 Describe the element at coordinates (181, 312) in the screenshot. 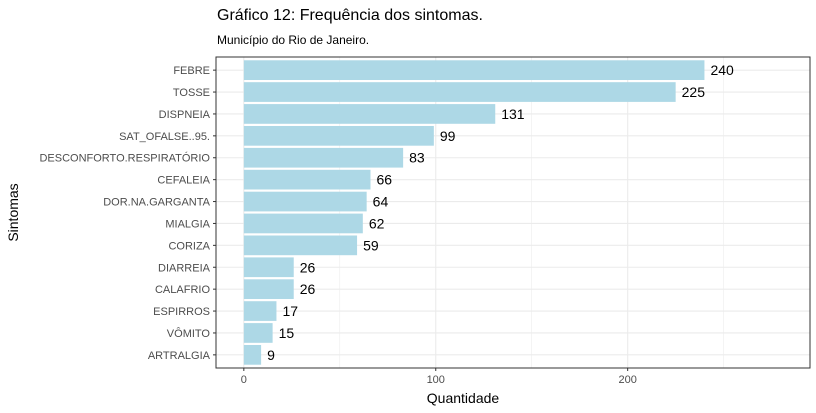

I see `y-tick-label: ESPIRROS` at that location.